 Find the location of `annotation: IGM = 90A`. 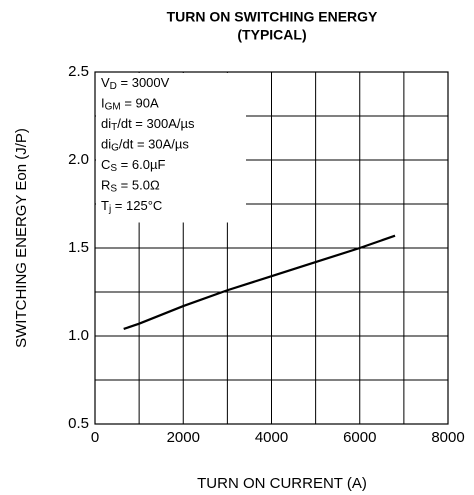

annotation: IGM = 90A is located at coordinates (130, 104).